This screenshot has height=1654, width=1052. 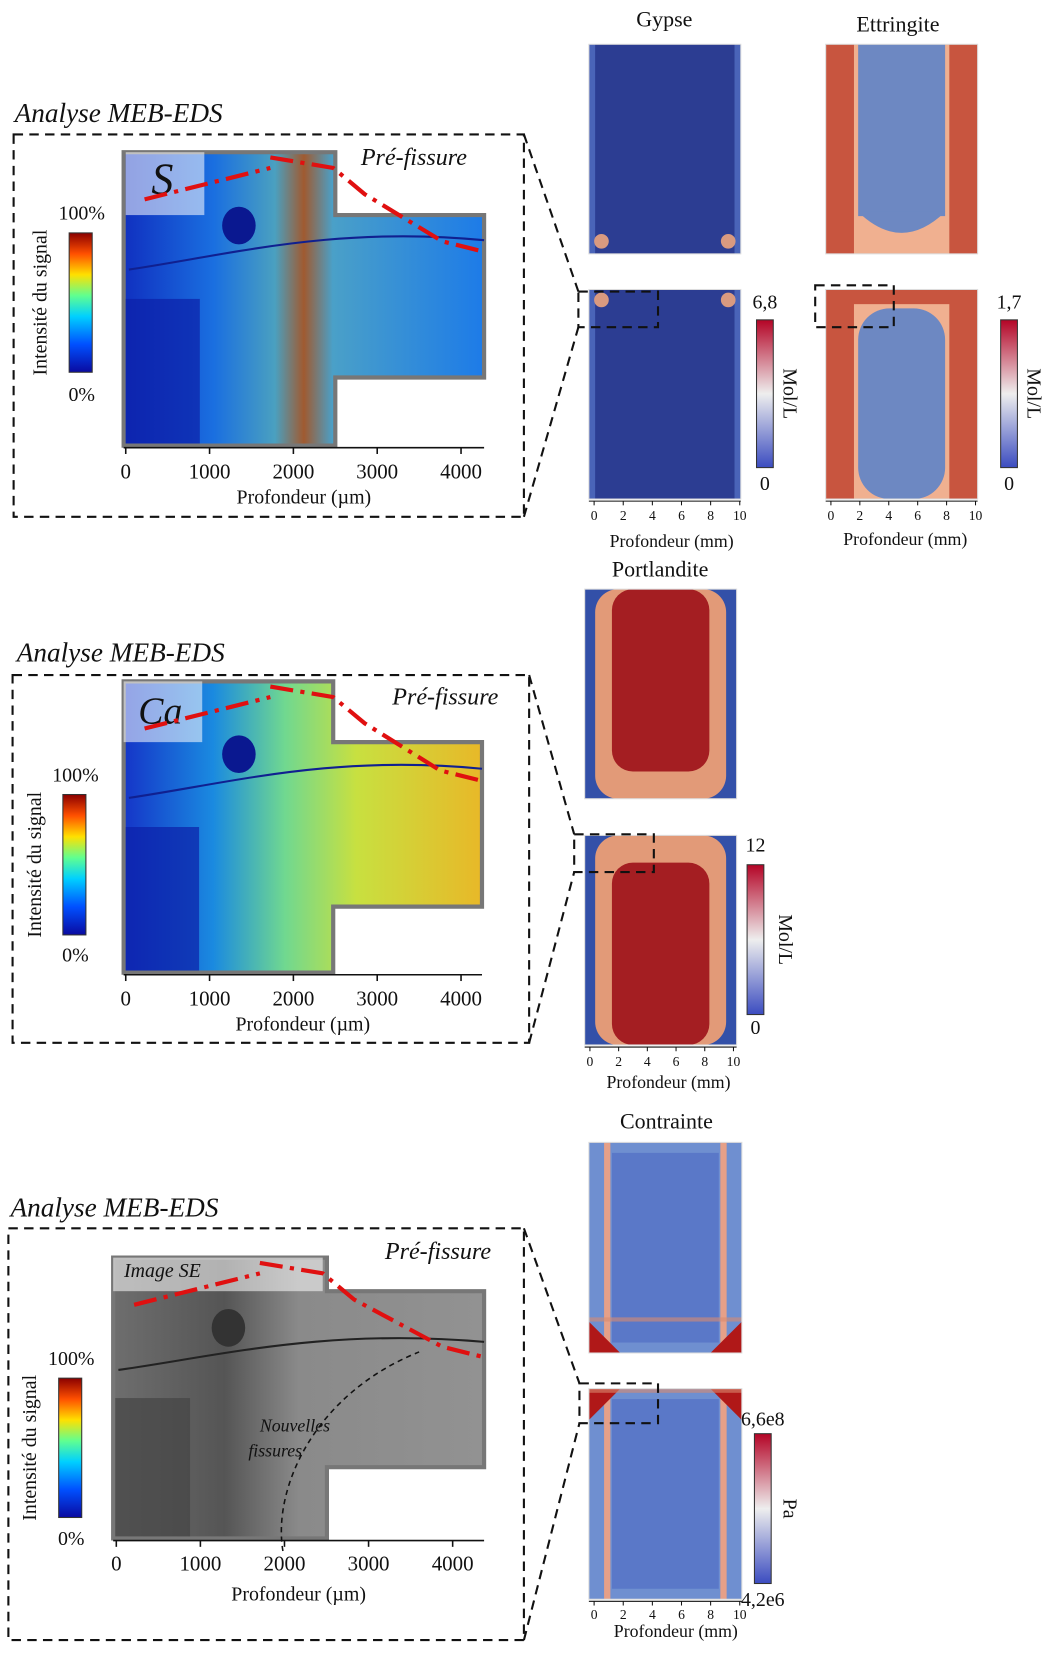 I want to click on annotation: Nouvelles, so click(x=294, y=1425).